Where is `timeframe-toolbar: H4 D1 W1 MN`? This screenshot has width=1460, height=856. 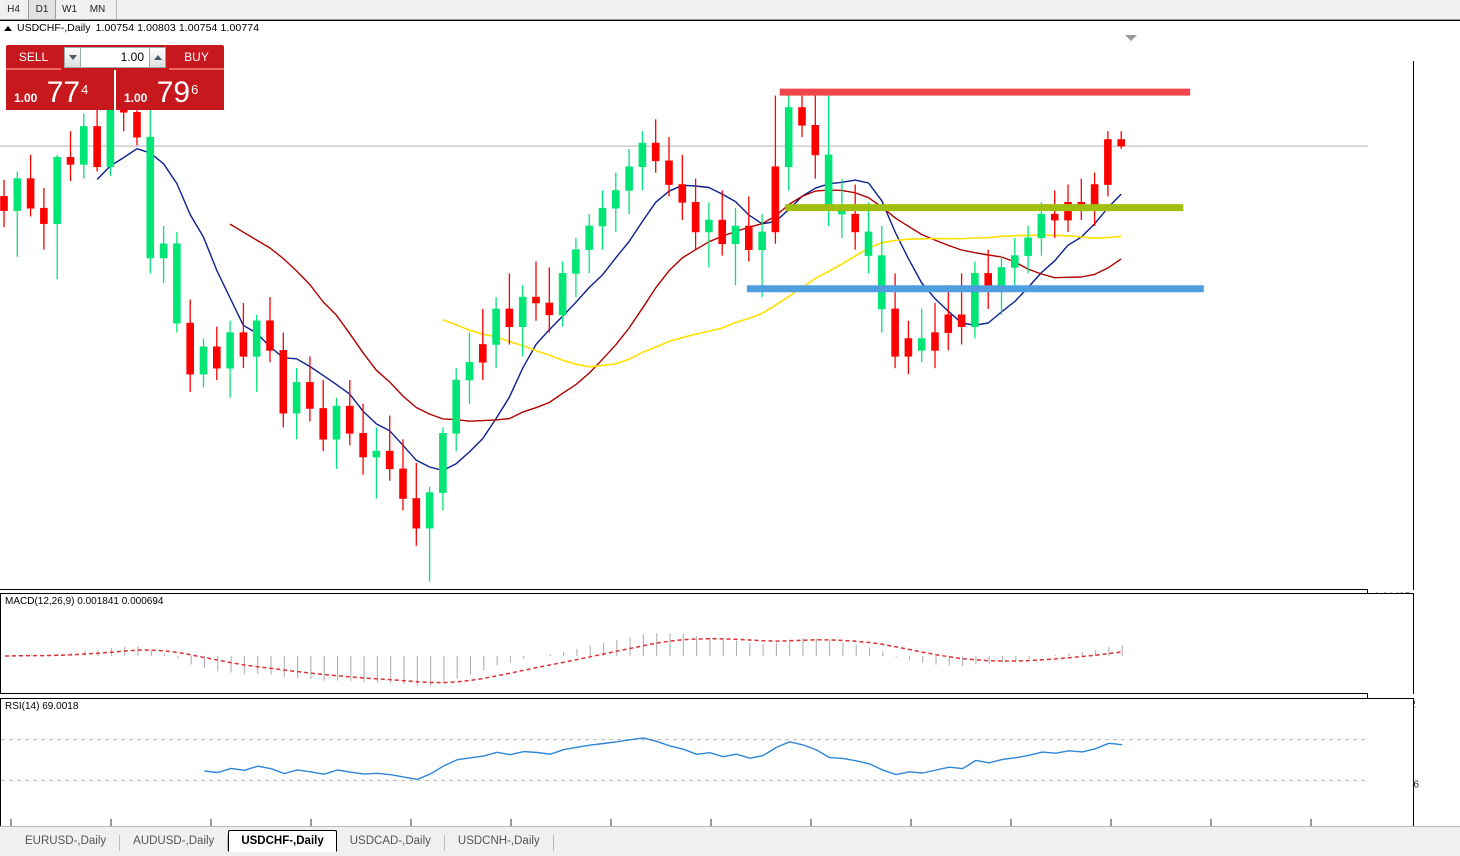 timeframe-toolbar: H4 D1 W1 MN is located at coordinates (730, 10).